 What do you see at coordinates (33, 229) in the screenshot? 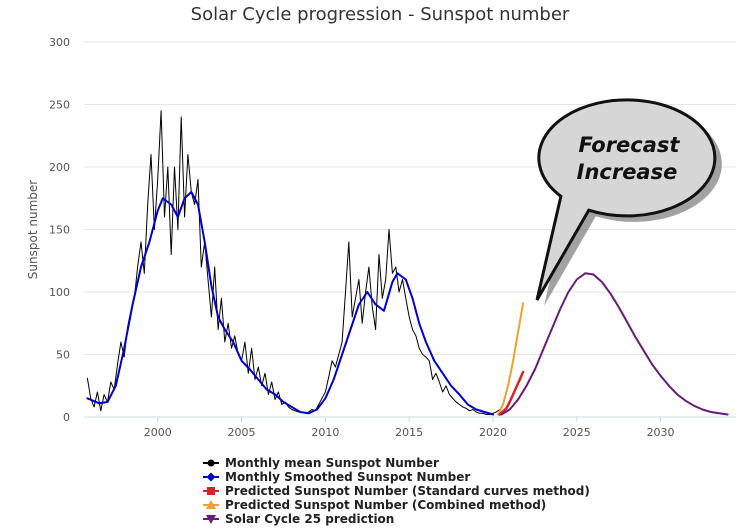
I see `y-axis-label: Sunspot number` at bounding box center [33, 229].